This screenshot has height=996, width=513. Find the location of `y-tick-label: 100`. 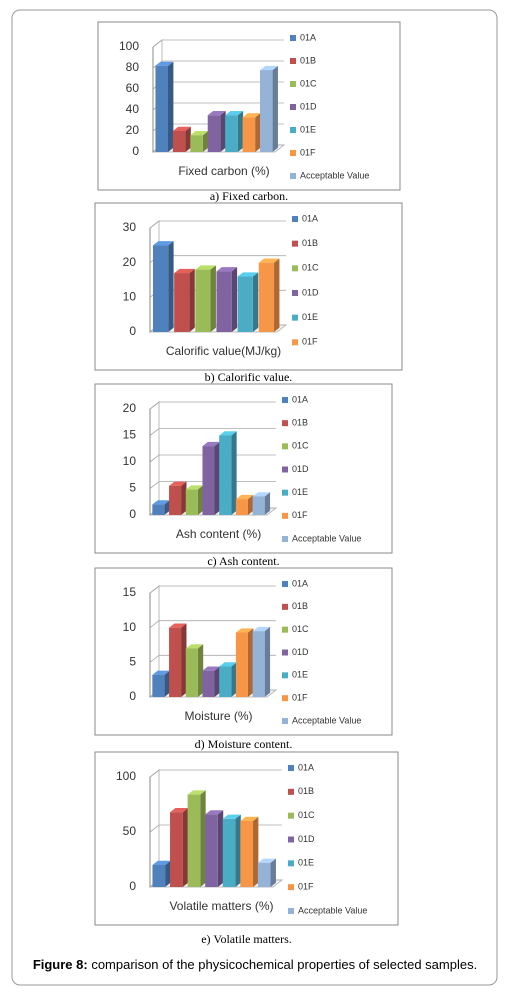

y-tick-label: 100 is located at coordinates (126, 776).